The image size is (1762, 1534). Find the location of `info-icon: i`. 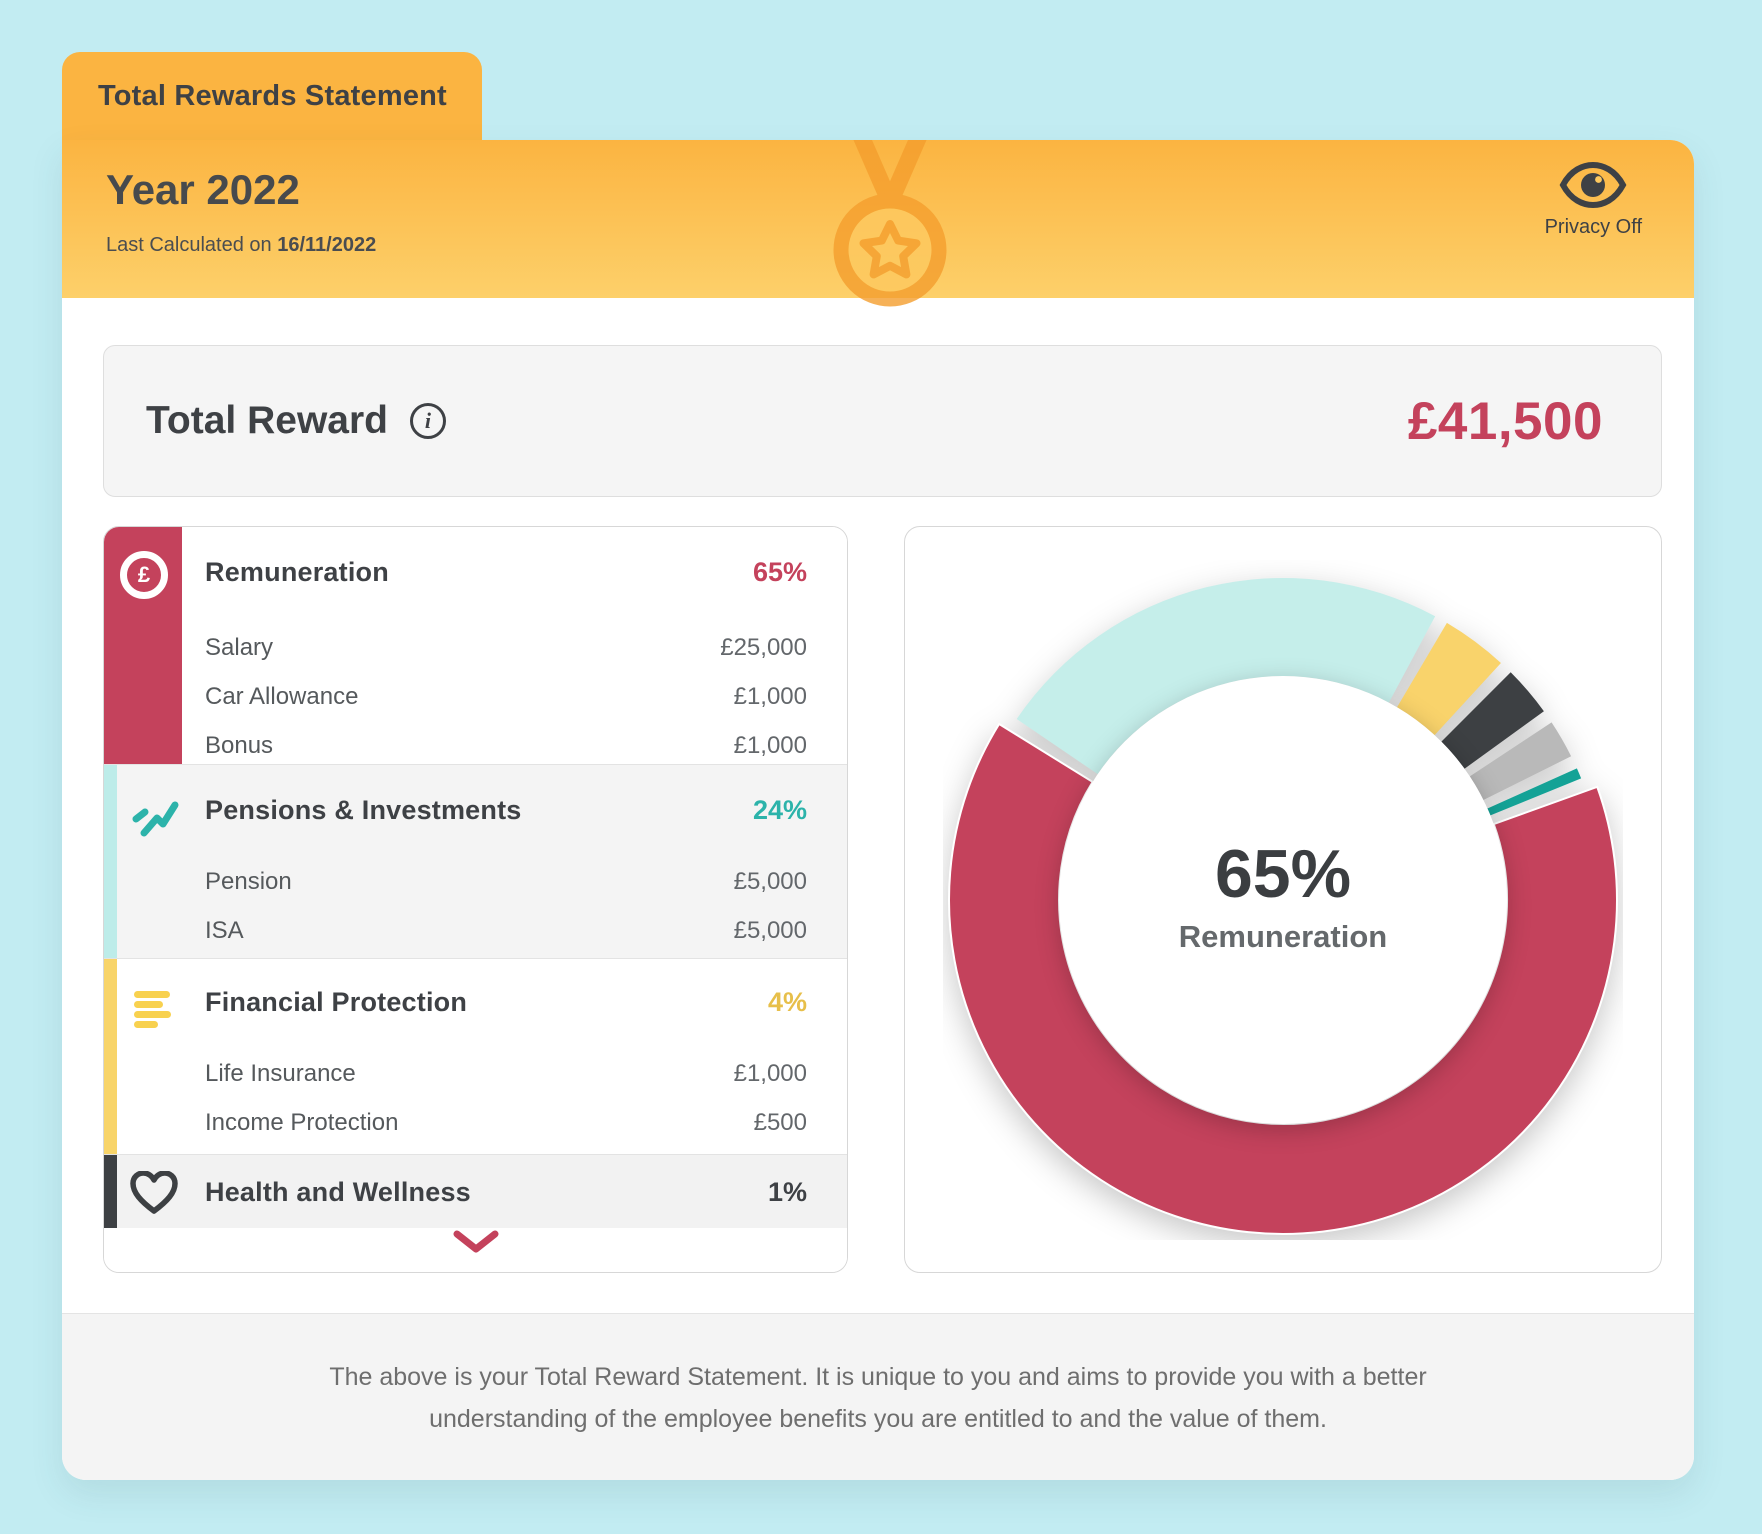

info-icon: i is located at coordinates (427, 421).